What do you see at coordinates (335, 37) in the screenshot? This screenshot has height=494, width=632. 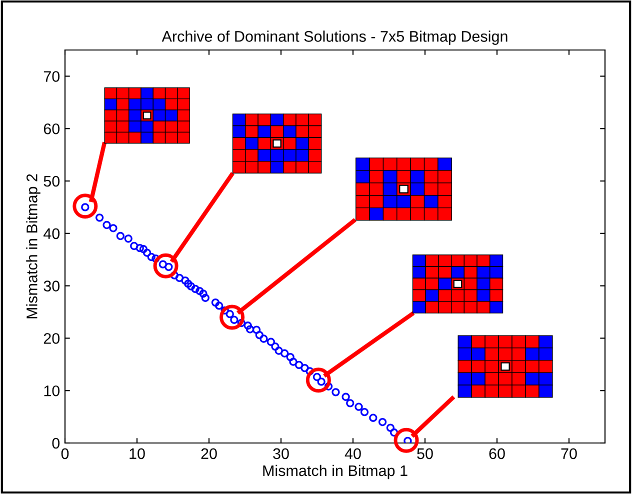 I see `chart-title: Archive of Dominant Solutions - 7x5 Bitmap Design` at bounding box center [335, 37].